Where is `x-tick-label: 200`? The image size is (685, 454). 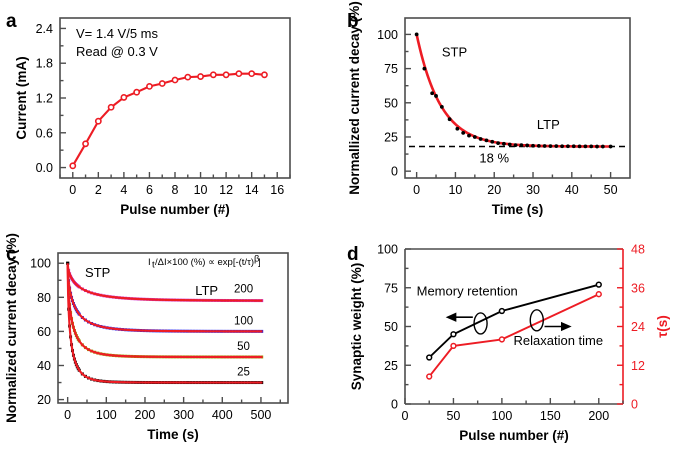 x-tick-label: 200 is located at coordinates (598, 416).